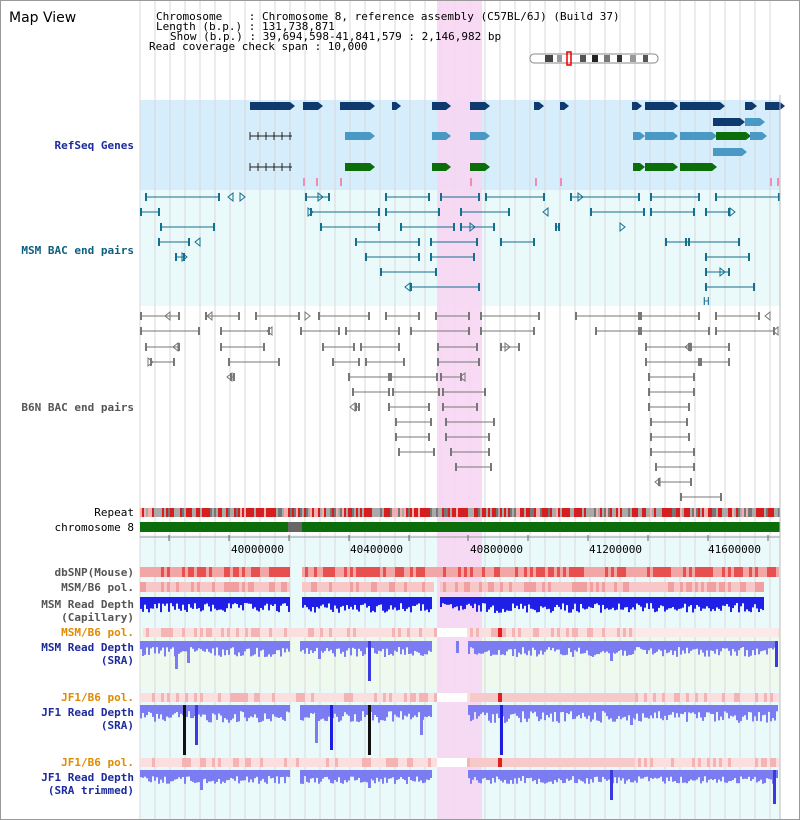  What do you see at coordinates (97, 632) in the screenshot?
I see `msm-b6-pol-sra-label: MSM/B6 pol.` at bounding box center [97, 632].